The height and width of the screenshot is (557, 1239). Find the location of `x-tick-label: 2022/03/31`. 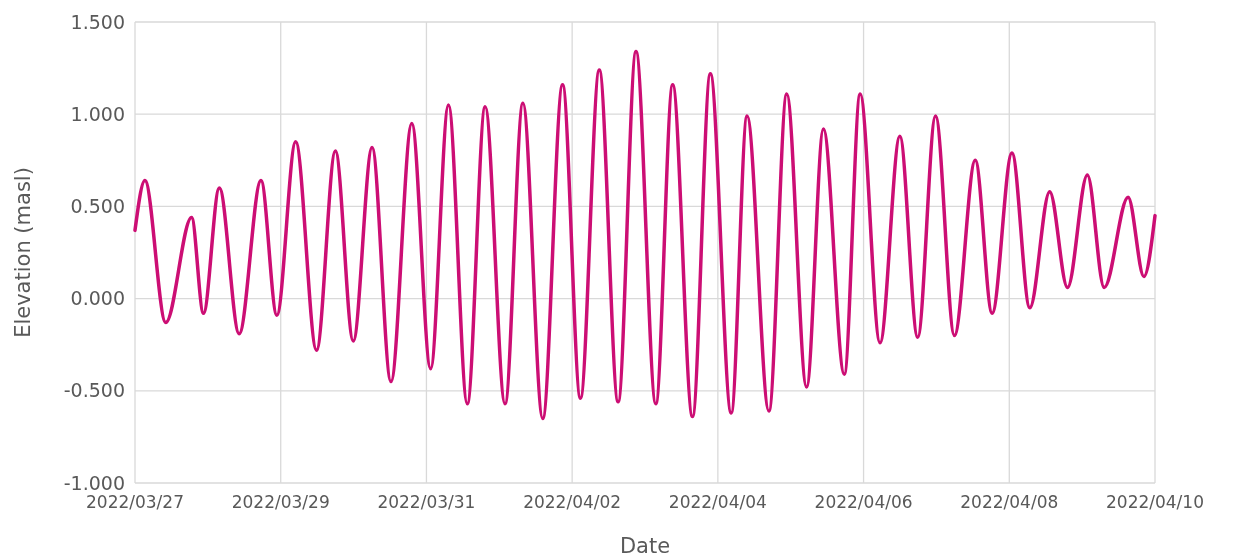

x-tick-label: 2022/03/31 is located at coordinates (426, 502).